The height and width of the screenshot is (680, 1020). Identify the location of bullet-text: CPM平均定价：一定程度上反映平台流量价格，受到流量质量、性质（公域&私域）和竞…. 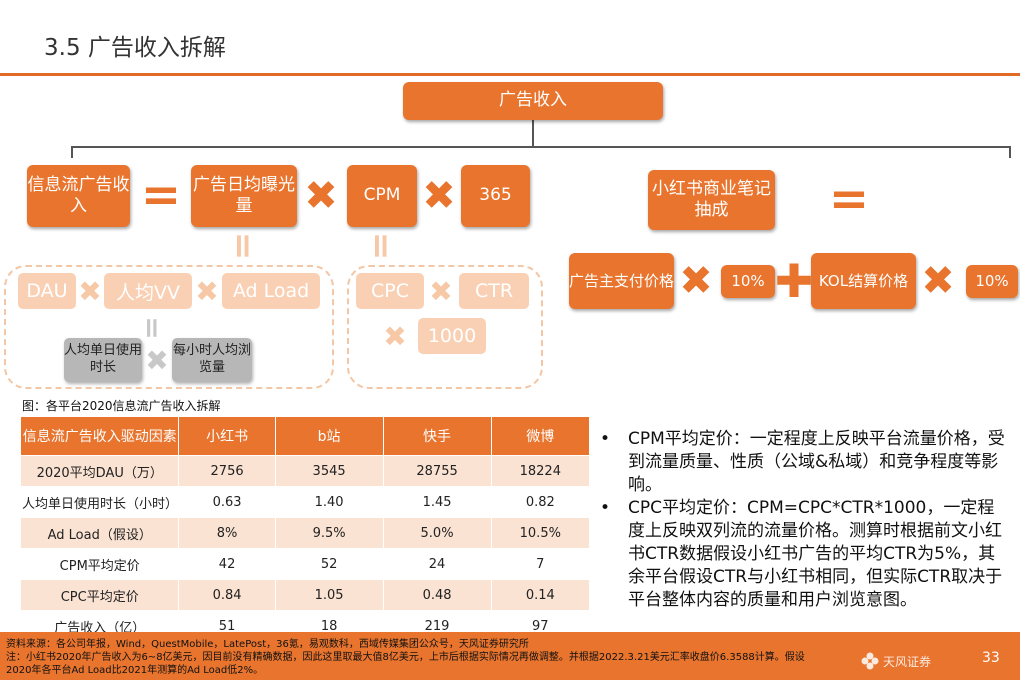
(816, 462).